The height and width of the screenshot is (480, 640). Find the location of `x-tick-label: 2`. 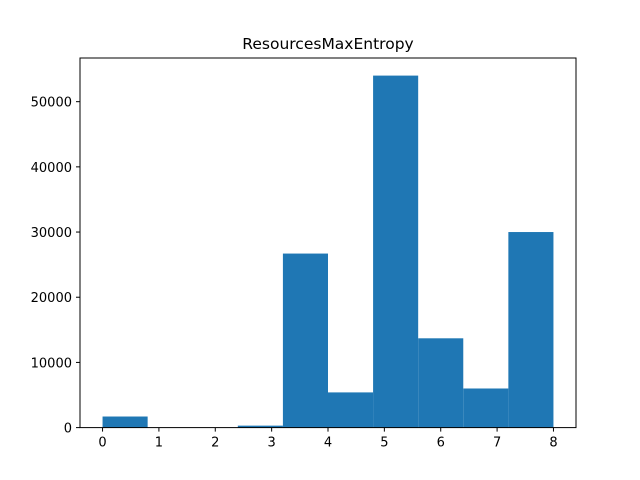

x-tick-label: 2 is located at coordinates (215, 443).